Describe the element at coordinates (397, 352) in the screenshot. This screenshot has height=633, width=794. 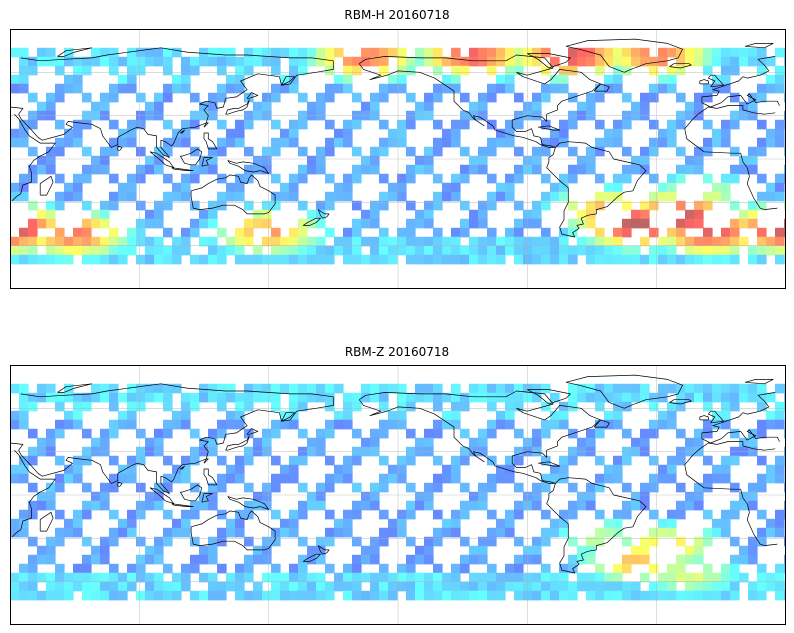
I see `panel-title-rbm-z: RBM-Z 20160718` at that location.